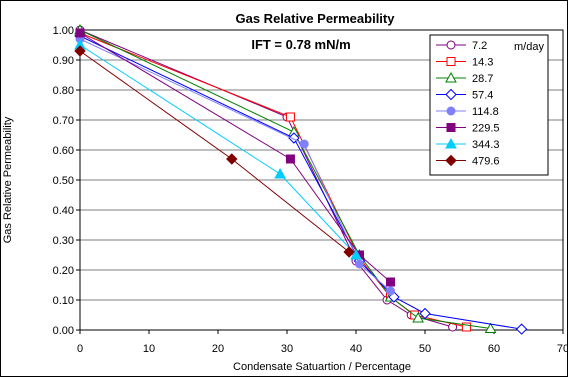 This screenshot has height=377, width=568. Describe the element at coordinates (356, 349) in the screenshot. I see `x-tick-label: 40` at that location.